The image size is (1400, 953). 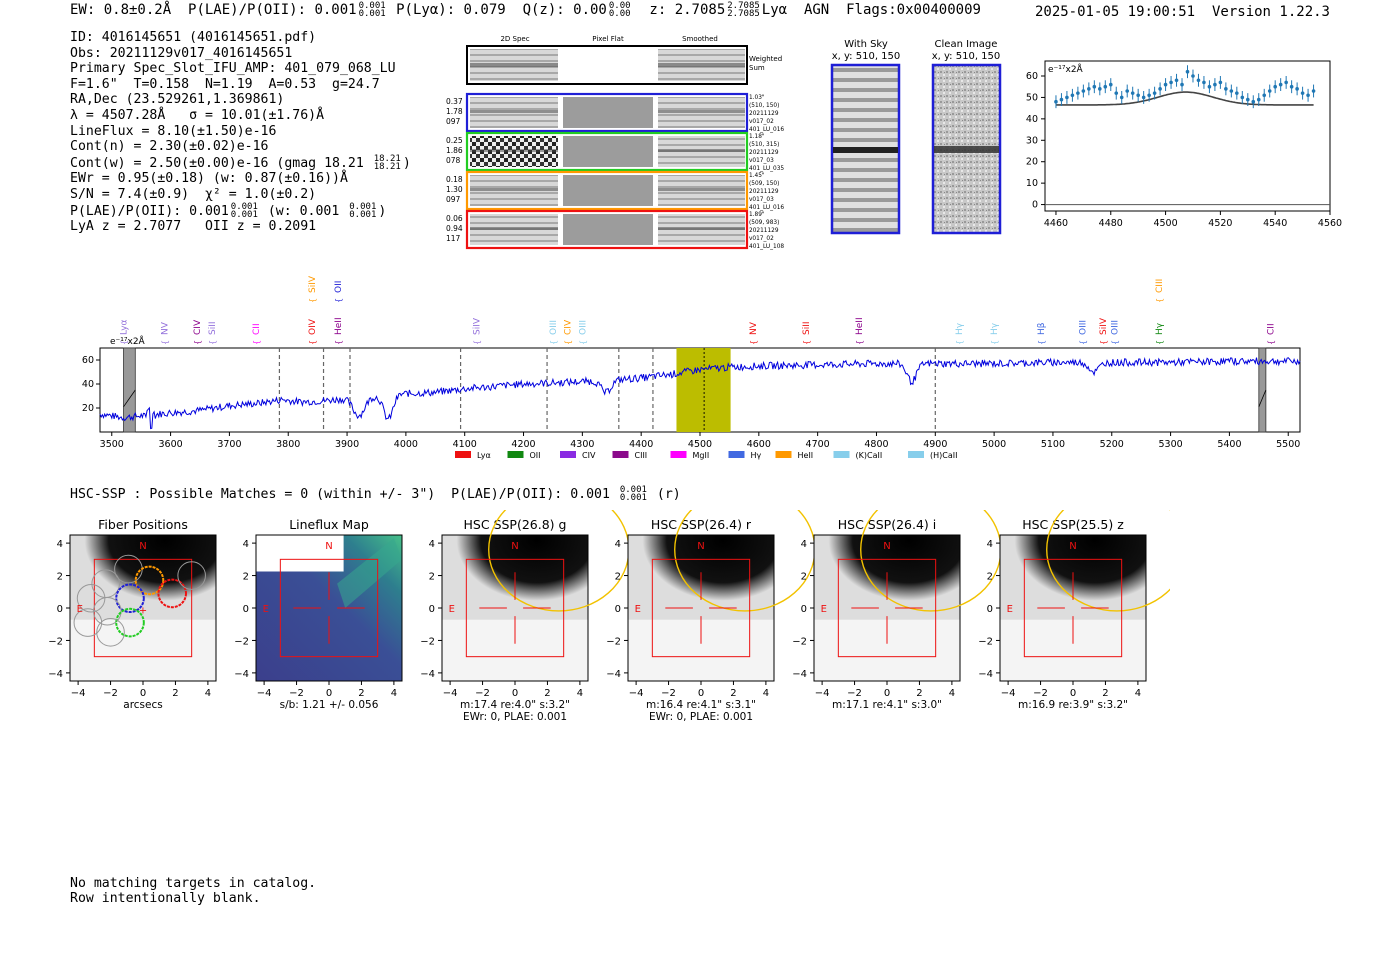 What do you see at coordinates (569, 332) in the screenshot?
I see `line-id-label: CIV {` at bounding box center [569, 332].